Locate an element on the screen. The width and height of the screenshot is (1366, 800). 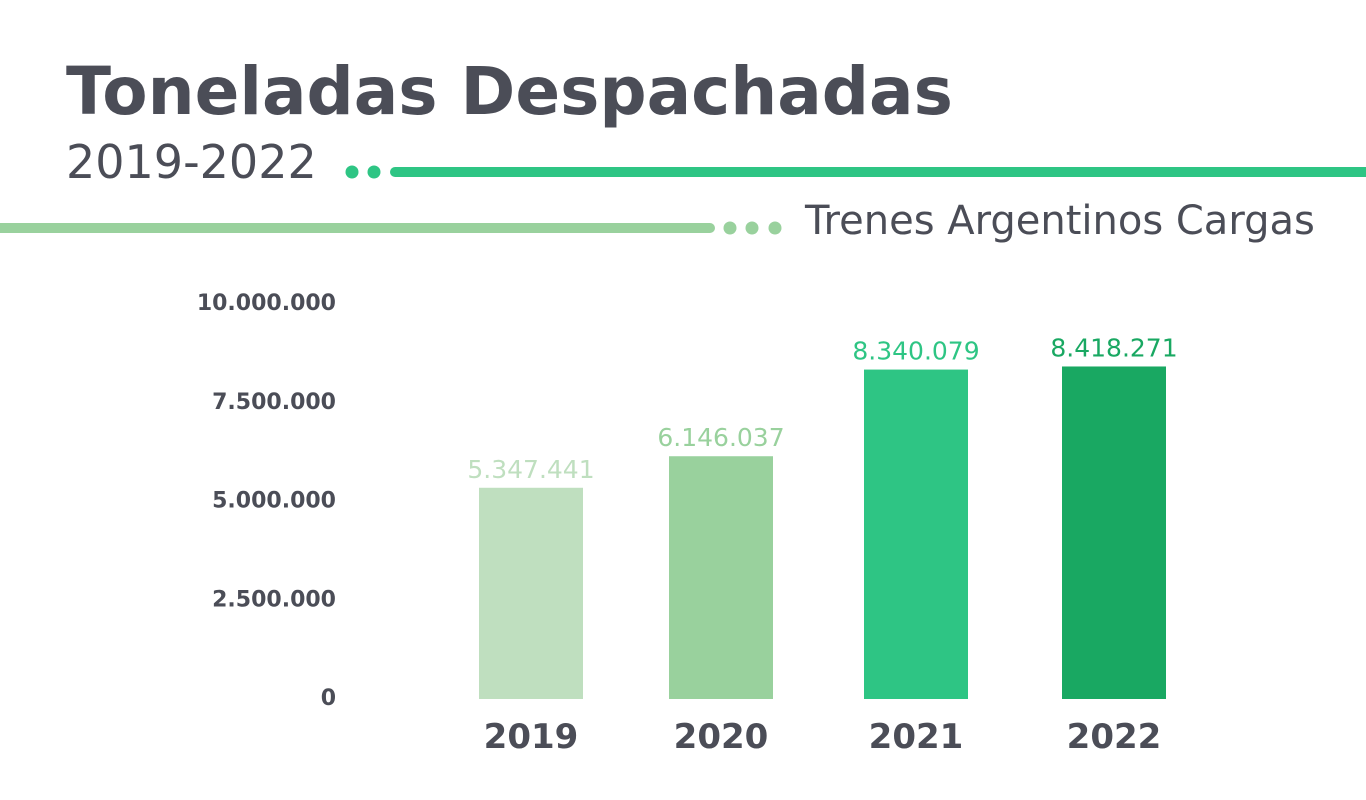
x-tick-label: 2020 is located at coordinates (721, 737).